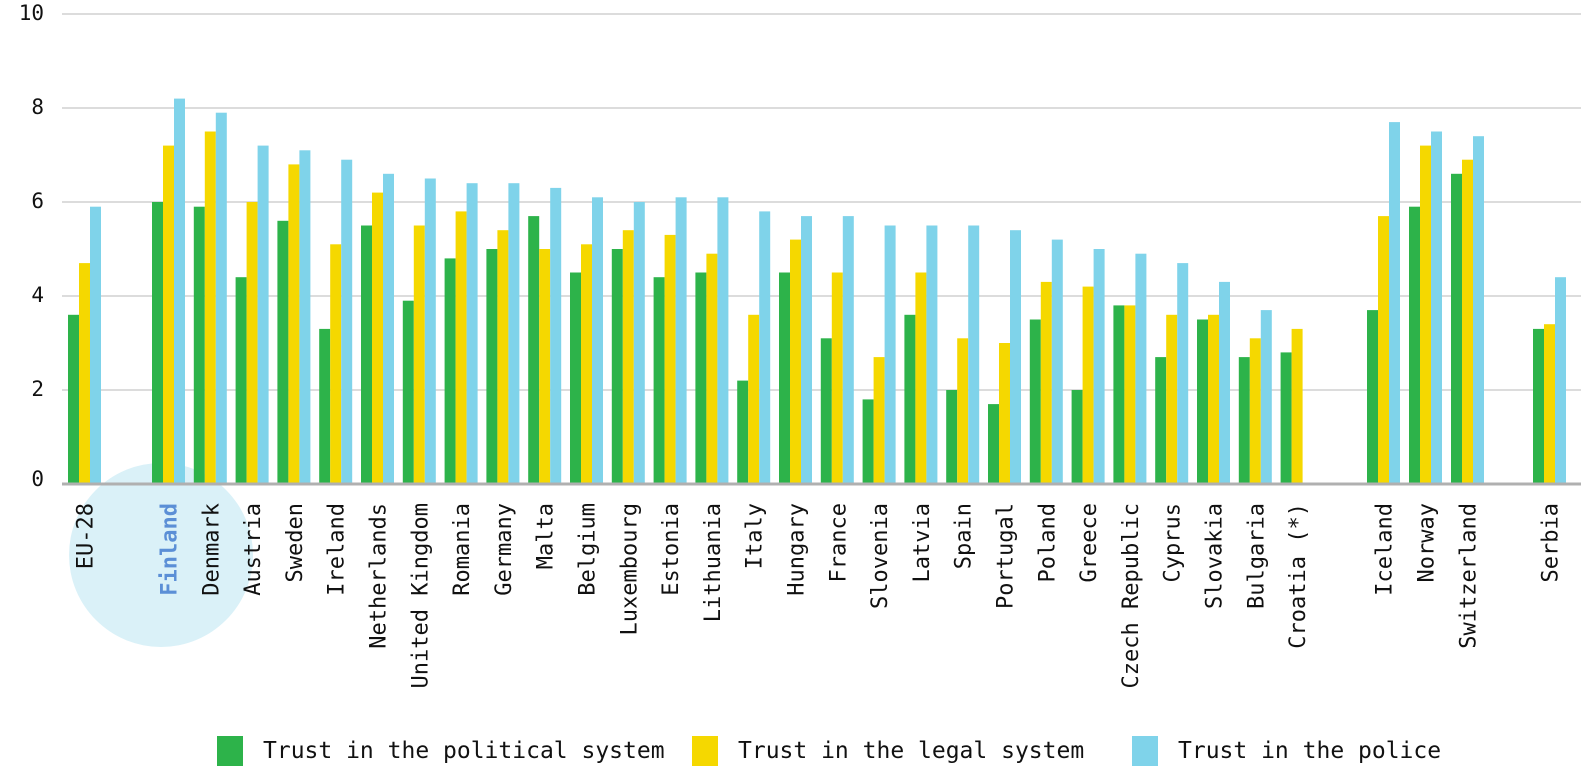 This screenshot has height=772, width=1581. Describe the element at coordinates (806, 350) in the screenshot. I see `bar-hungary-trust-in-the-police` at that location.